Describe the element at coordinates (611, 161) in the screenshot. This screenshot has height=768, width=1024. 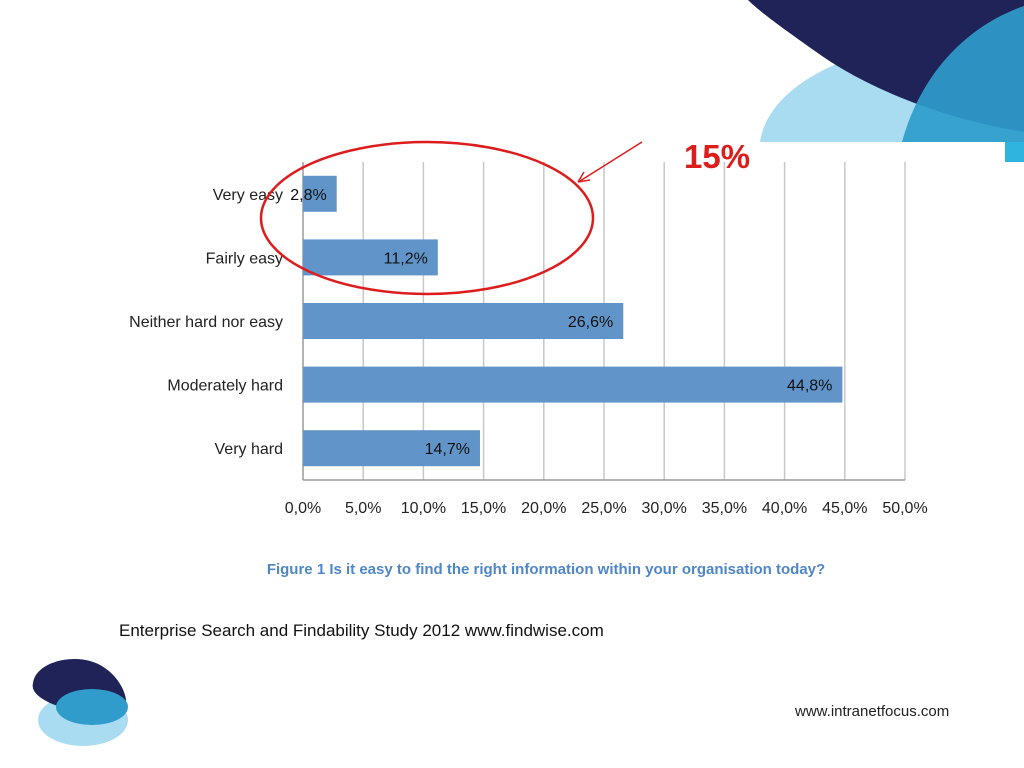
I see `callout-arrow-line` at that location.